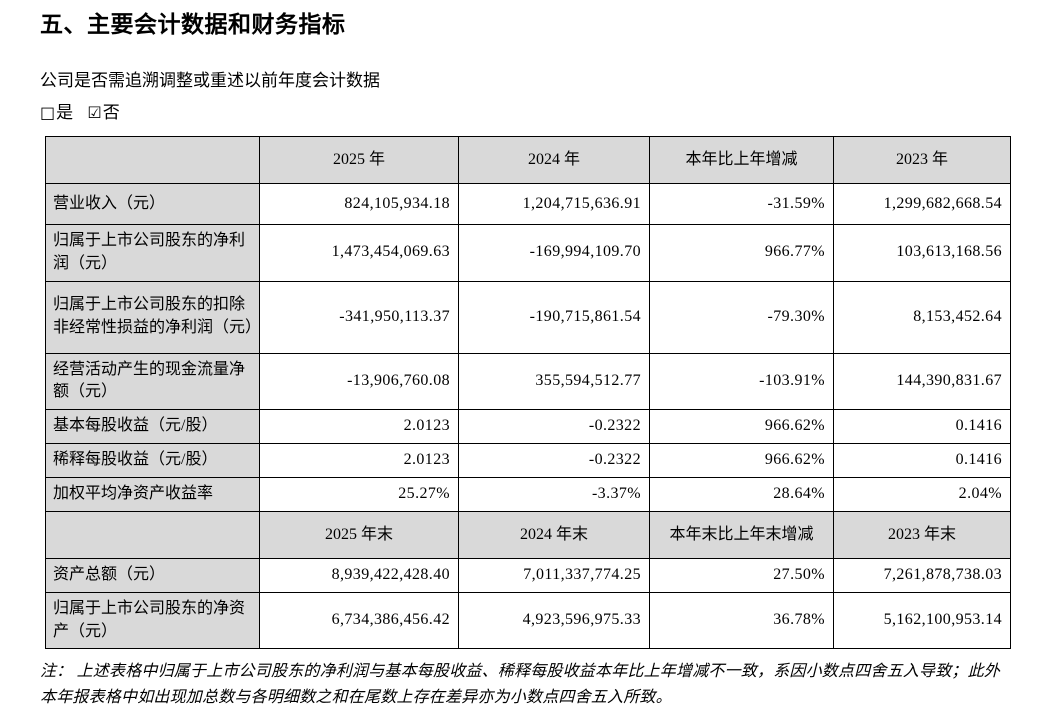 The image size is (1053, 720). Describe the element at coordinates (741, 381) in the screenshot. I see `value-cell: -103.91%` at that location.